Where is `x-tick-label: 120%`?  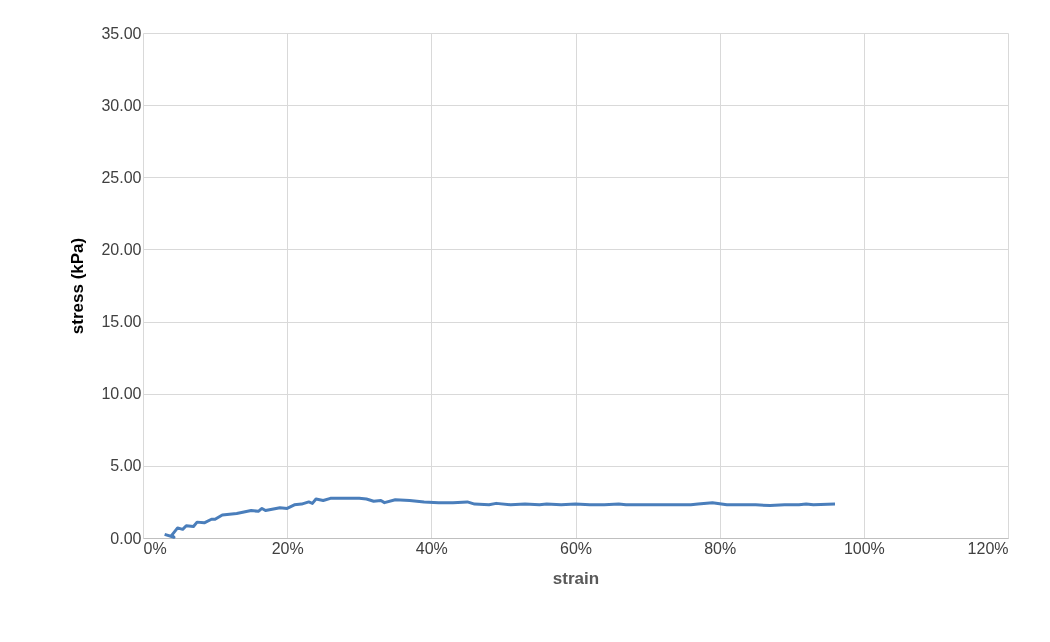 x-tick-label: 120% is located at coordinates (988, 548).